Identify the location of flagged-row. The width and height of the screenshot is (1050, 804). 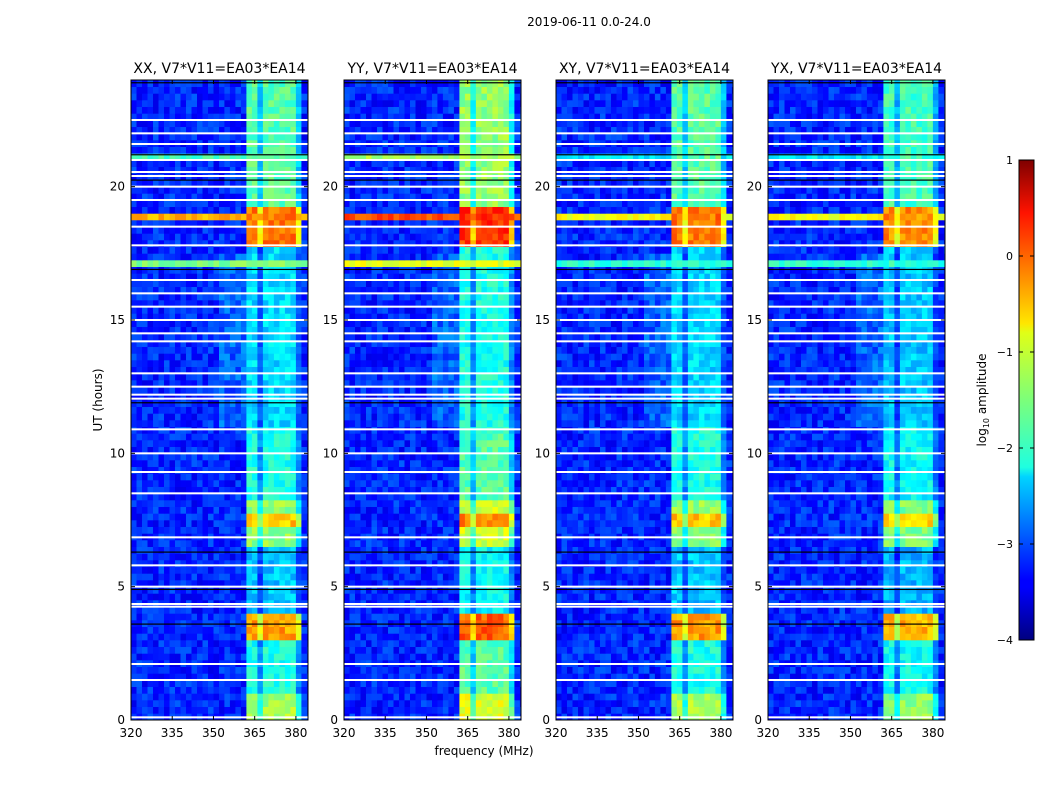
(219, 133).